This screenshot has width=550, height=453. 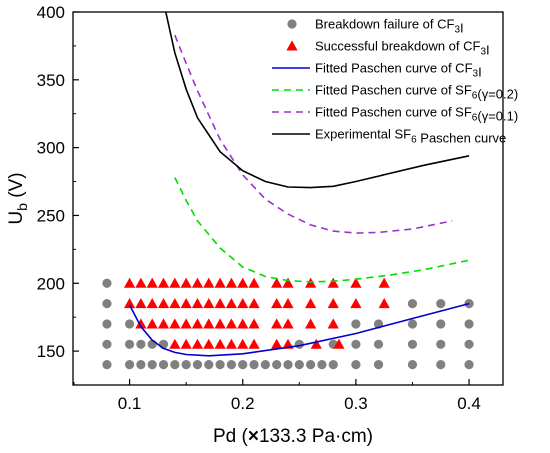 I want to click on legend-entry-failure: Breakdown failure of CF3I, so click(x=375, y=26).